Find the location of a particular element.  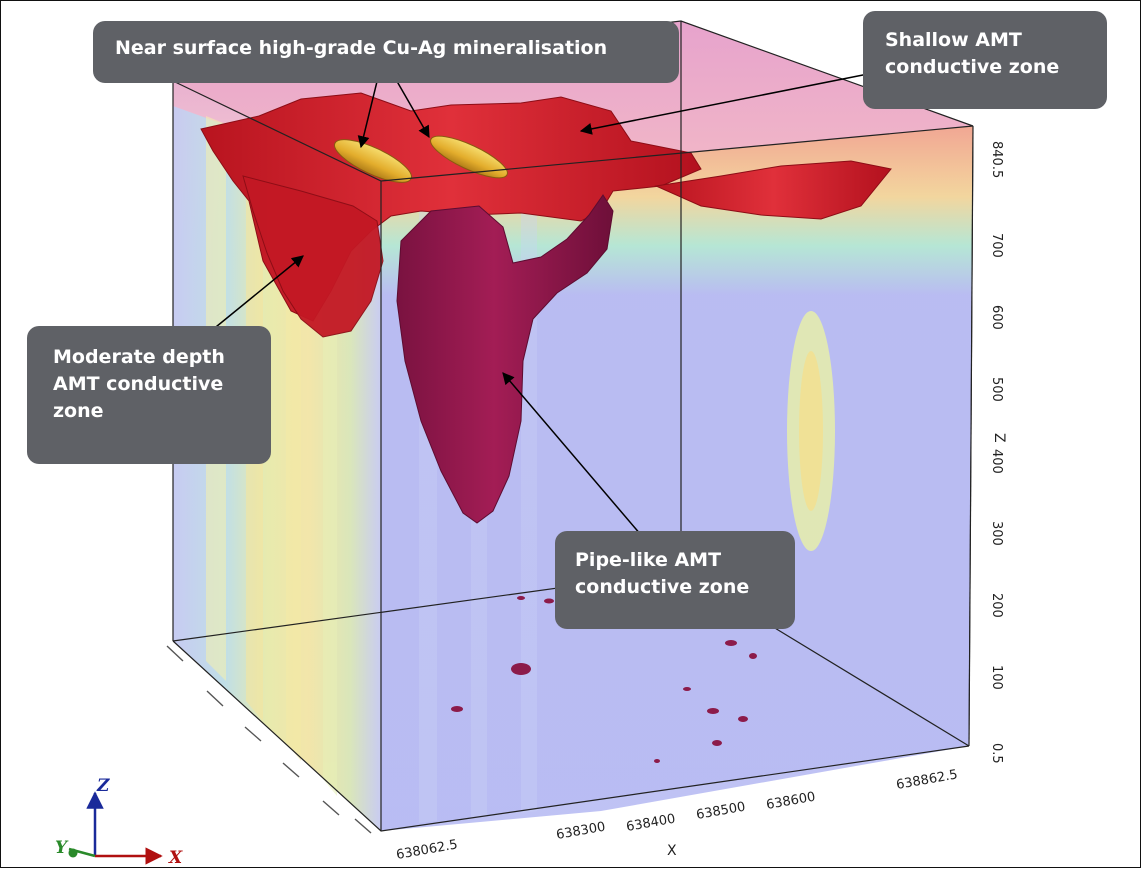

x-tick: 638400 is located at coordinates (650, 823).